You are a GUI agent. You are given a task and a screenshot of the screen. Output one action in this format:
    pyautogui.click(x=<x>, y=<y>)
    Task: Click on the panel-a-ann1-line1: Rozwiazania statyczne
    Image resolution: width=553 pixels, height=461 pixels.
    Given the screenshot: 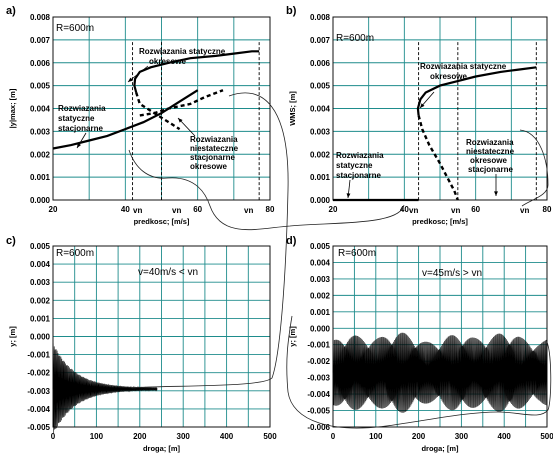 What is the action you would take?
    pyautogui.click(x=182, y=51)
    